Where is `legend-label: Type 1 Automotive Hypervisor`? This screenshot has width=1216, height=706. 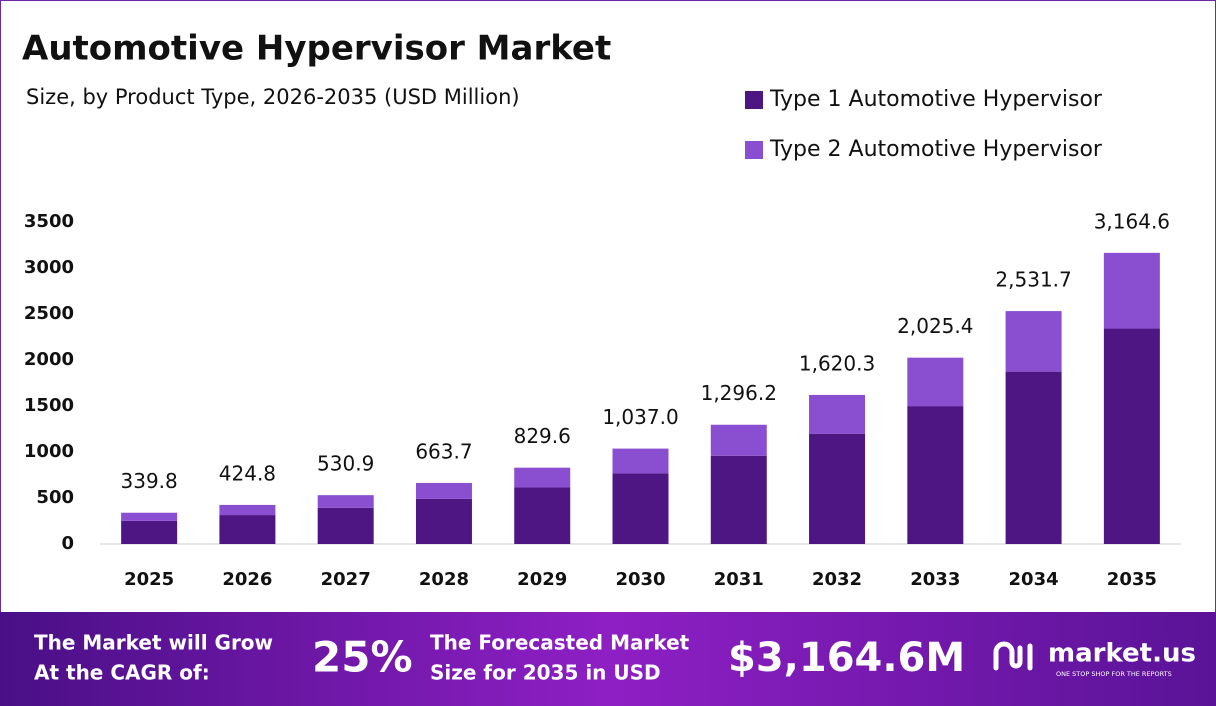 legend-label: Type 1 Automotive Hypervisor is located at coordinates (936, 99).